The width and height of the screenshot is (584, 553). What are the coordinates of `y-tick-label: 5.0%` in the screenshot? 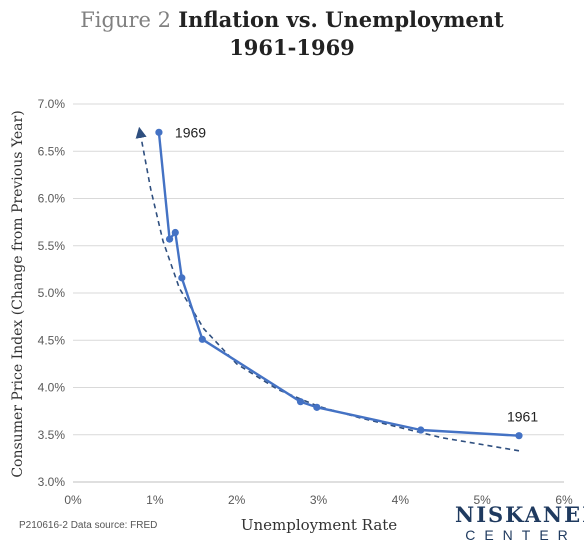 It's located at (52, 293).